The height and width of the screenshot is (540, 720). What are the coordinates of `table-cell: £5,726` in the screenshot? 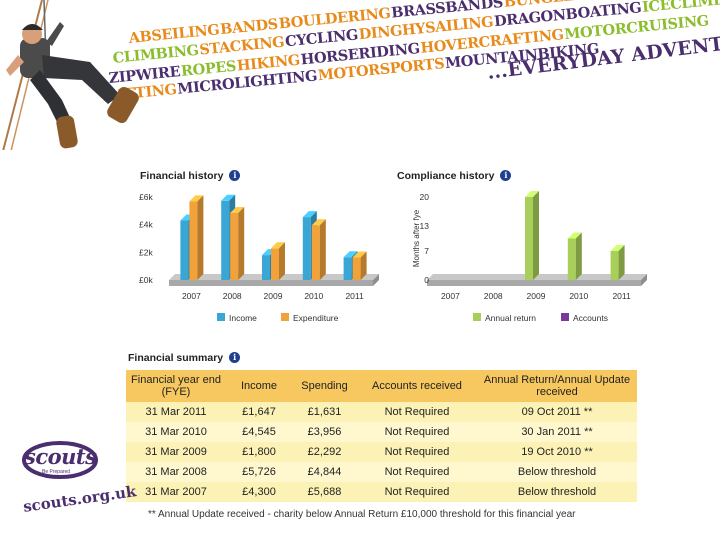 It's located at (259, 472).